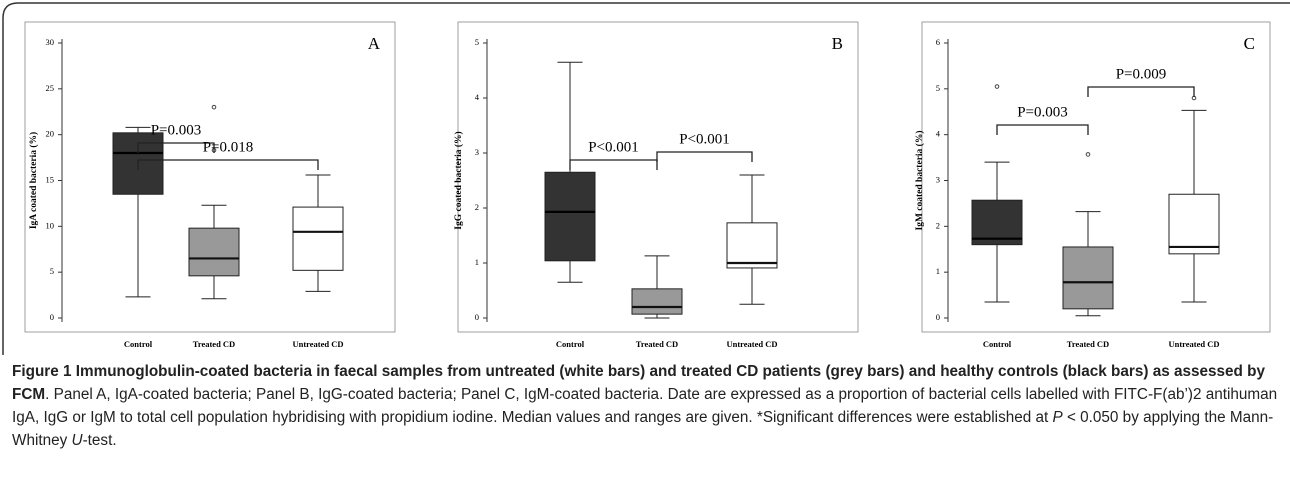  I want to click on caption-text: U, so click(77, 440).